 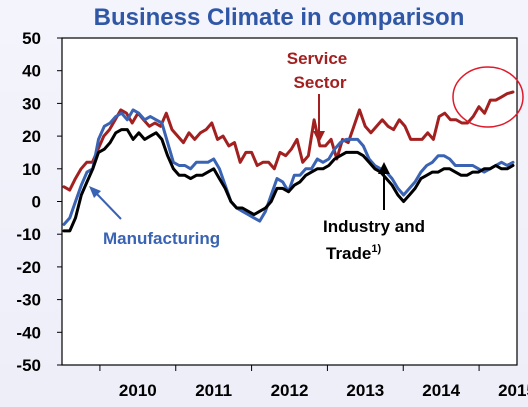 What do you see at coordinates (36, 202) in the screenshot?
I see `y-tick-label: 0` at bounding box center [36, 202].